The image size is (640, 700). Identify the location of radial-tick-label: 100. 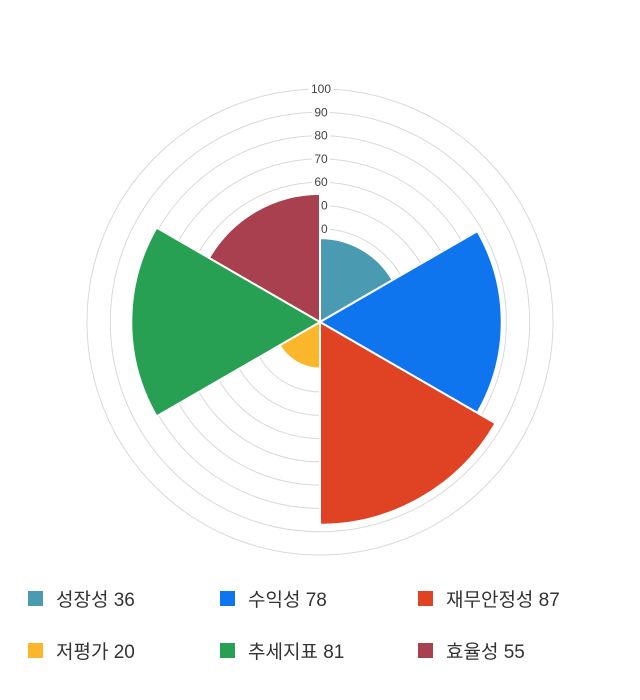
(321, 89).